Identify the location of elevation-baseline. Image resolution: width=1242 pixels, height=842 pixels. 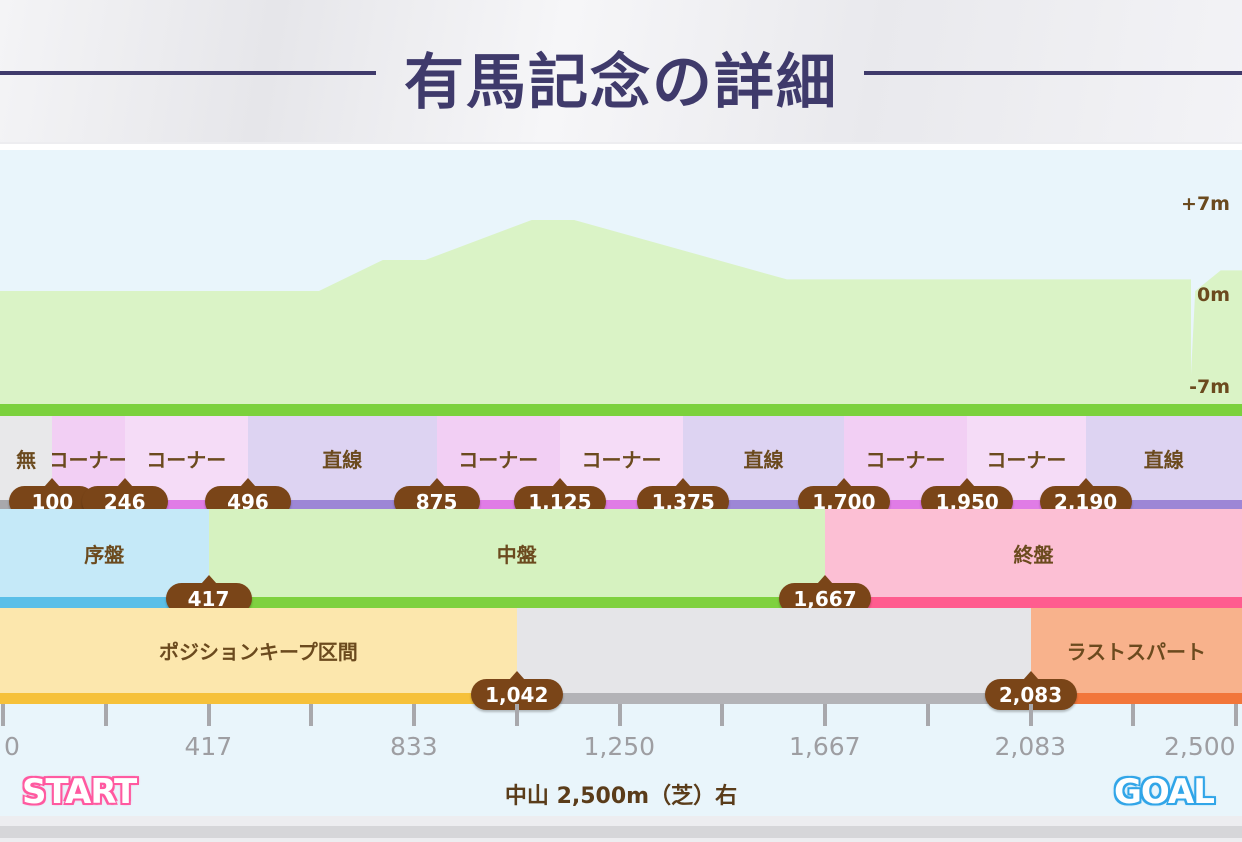
(621, 410).